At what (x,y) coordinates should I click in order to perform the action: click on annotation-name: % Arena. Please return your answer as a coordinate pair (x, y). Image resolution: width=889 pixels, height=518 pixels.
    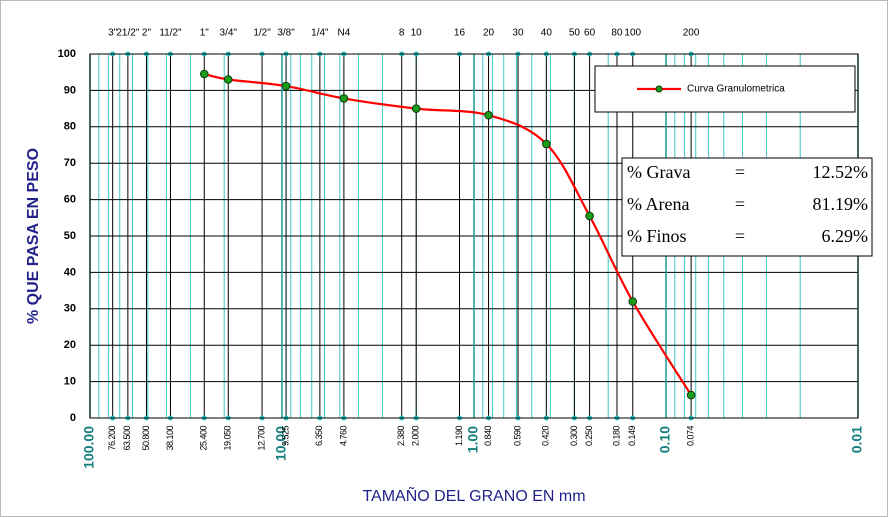
    Looking at the image, I should click on (658, 204).